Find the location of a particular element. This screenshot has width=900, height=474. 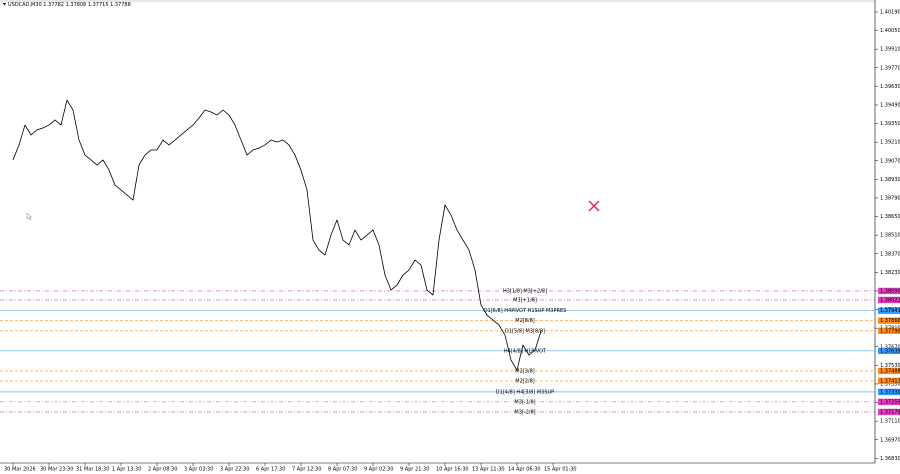

y-tick-label: 1.37530 is located at coordinates (890, 366).